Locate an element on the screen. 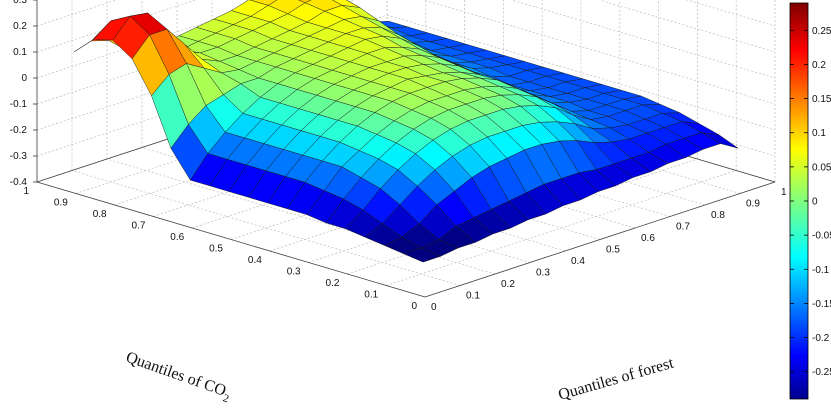 This screenshot has width=831, height=417. y-tick-label: 0.4 is located at coordinates (578, 261).